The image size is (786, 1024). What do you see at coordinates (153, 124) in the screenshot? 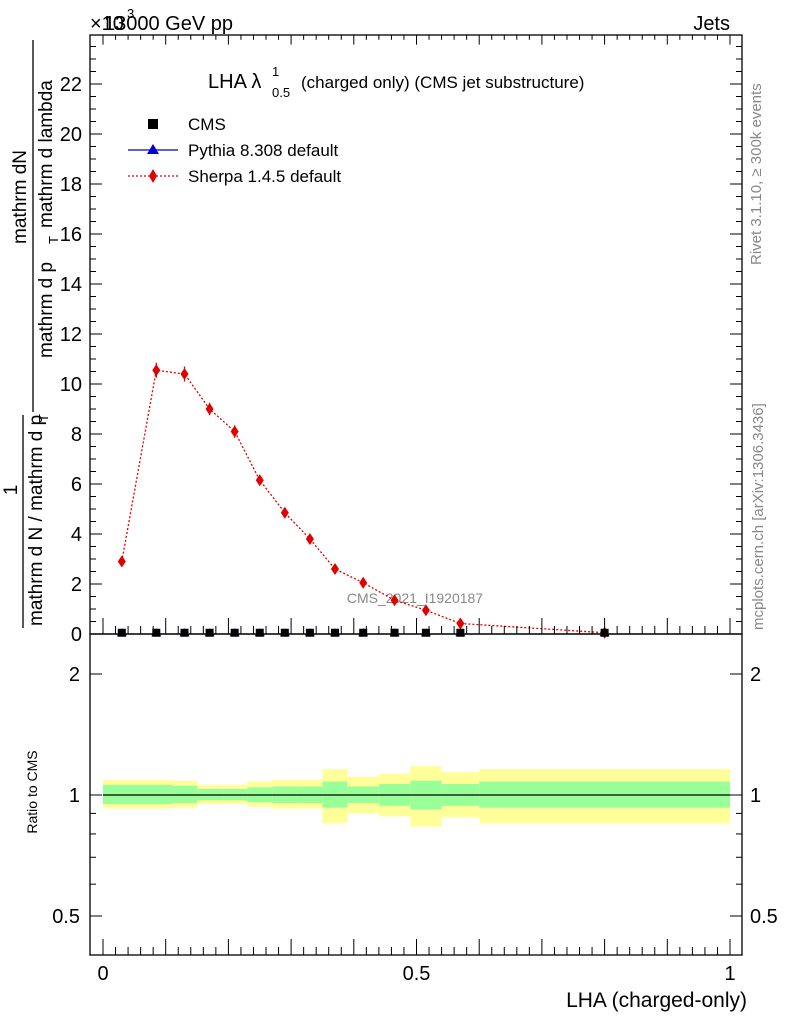
I see `legend-marker-cms` at bounding box center [153, 124].